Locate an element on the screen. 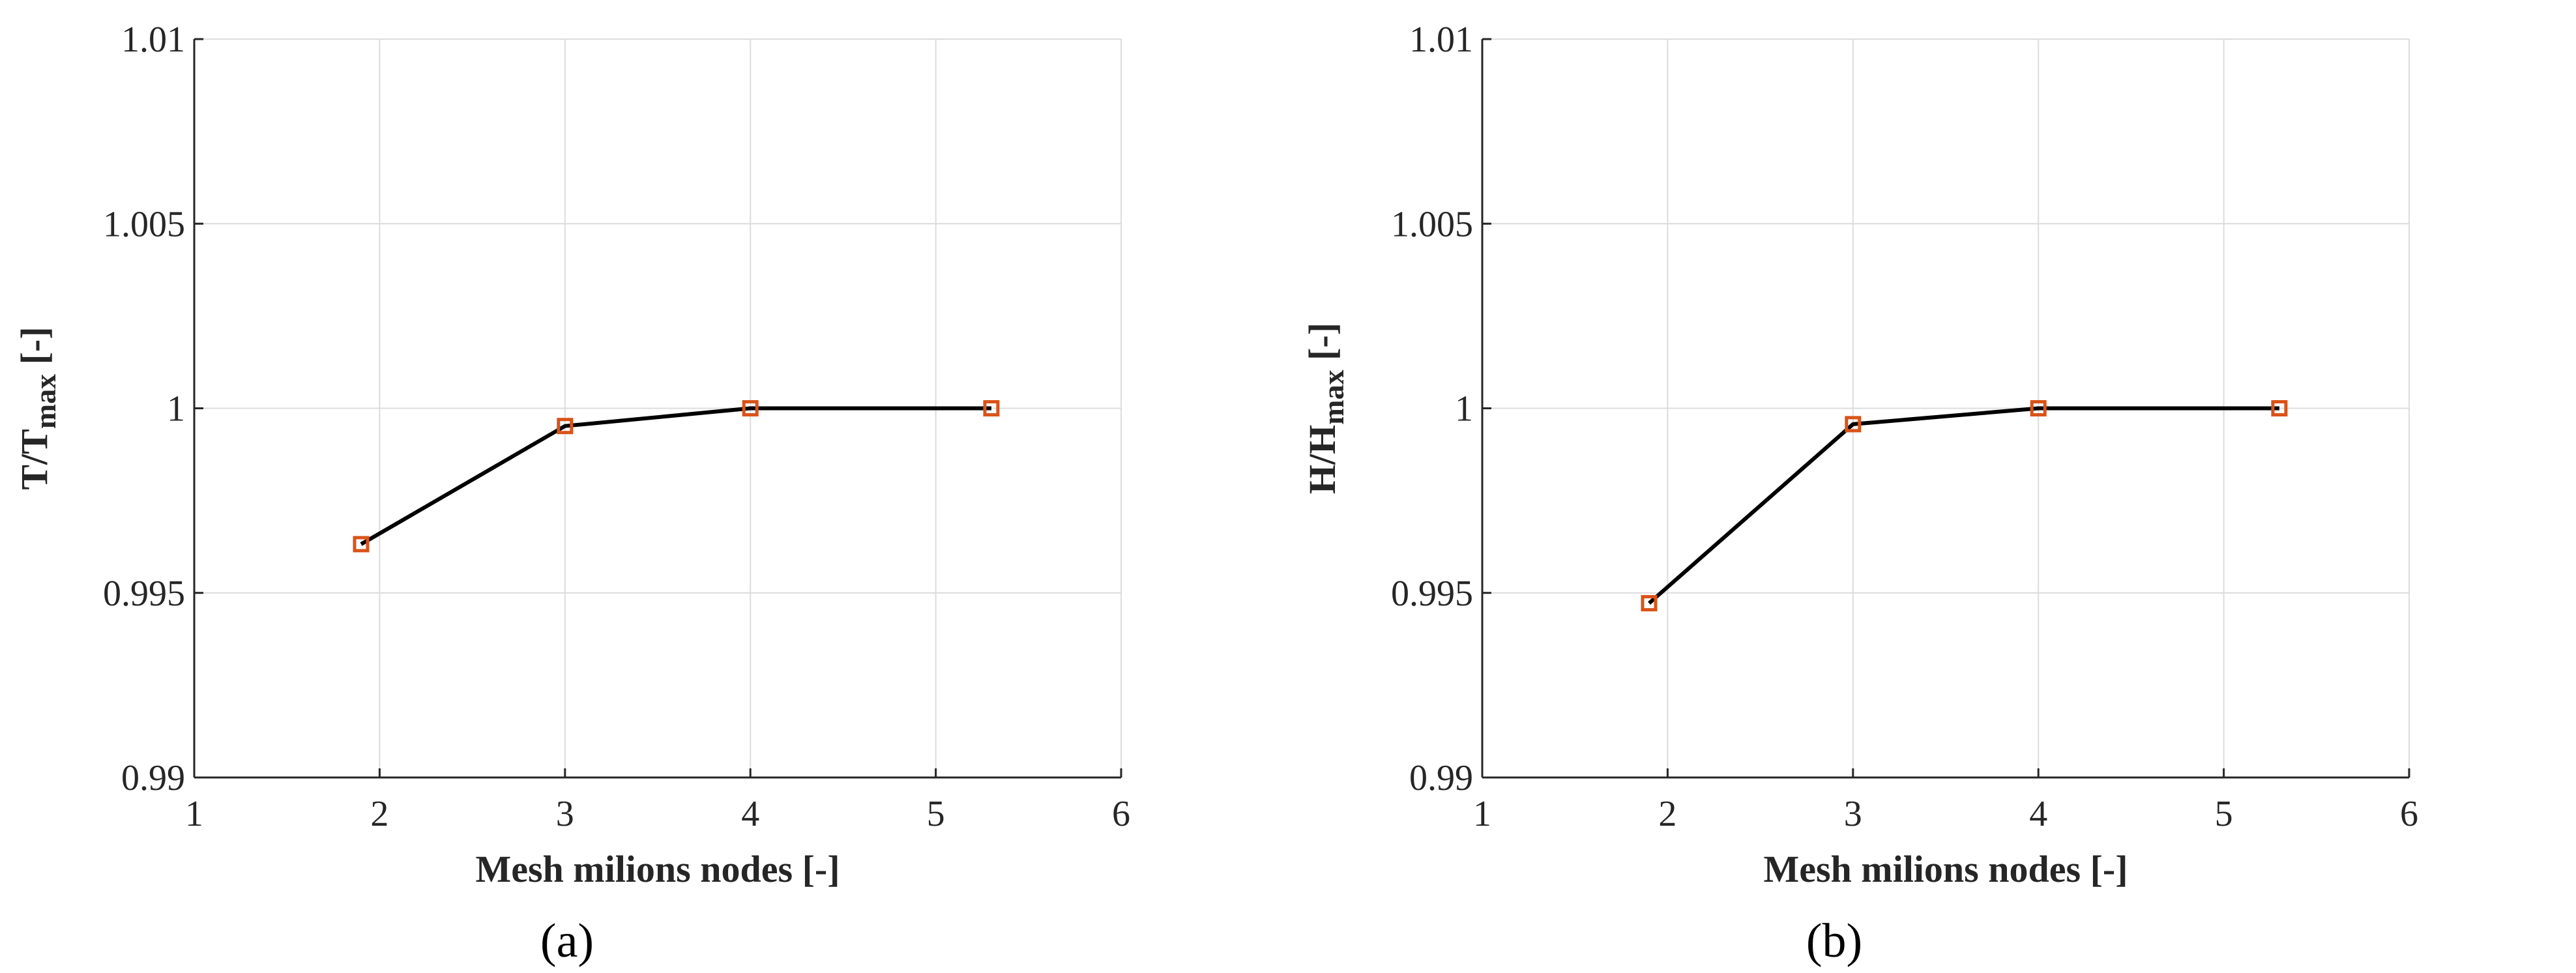  chart-a-xtick-label-4: 4 is located at coordinates (750, 814).